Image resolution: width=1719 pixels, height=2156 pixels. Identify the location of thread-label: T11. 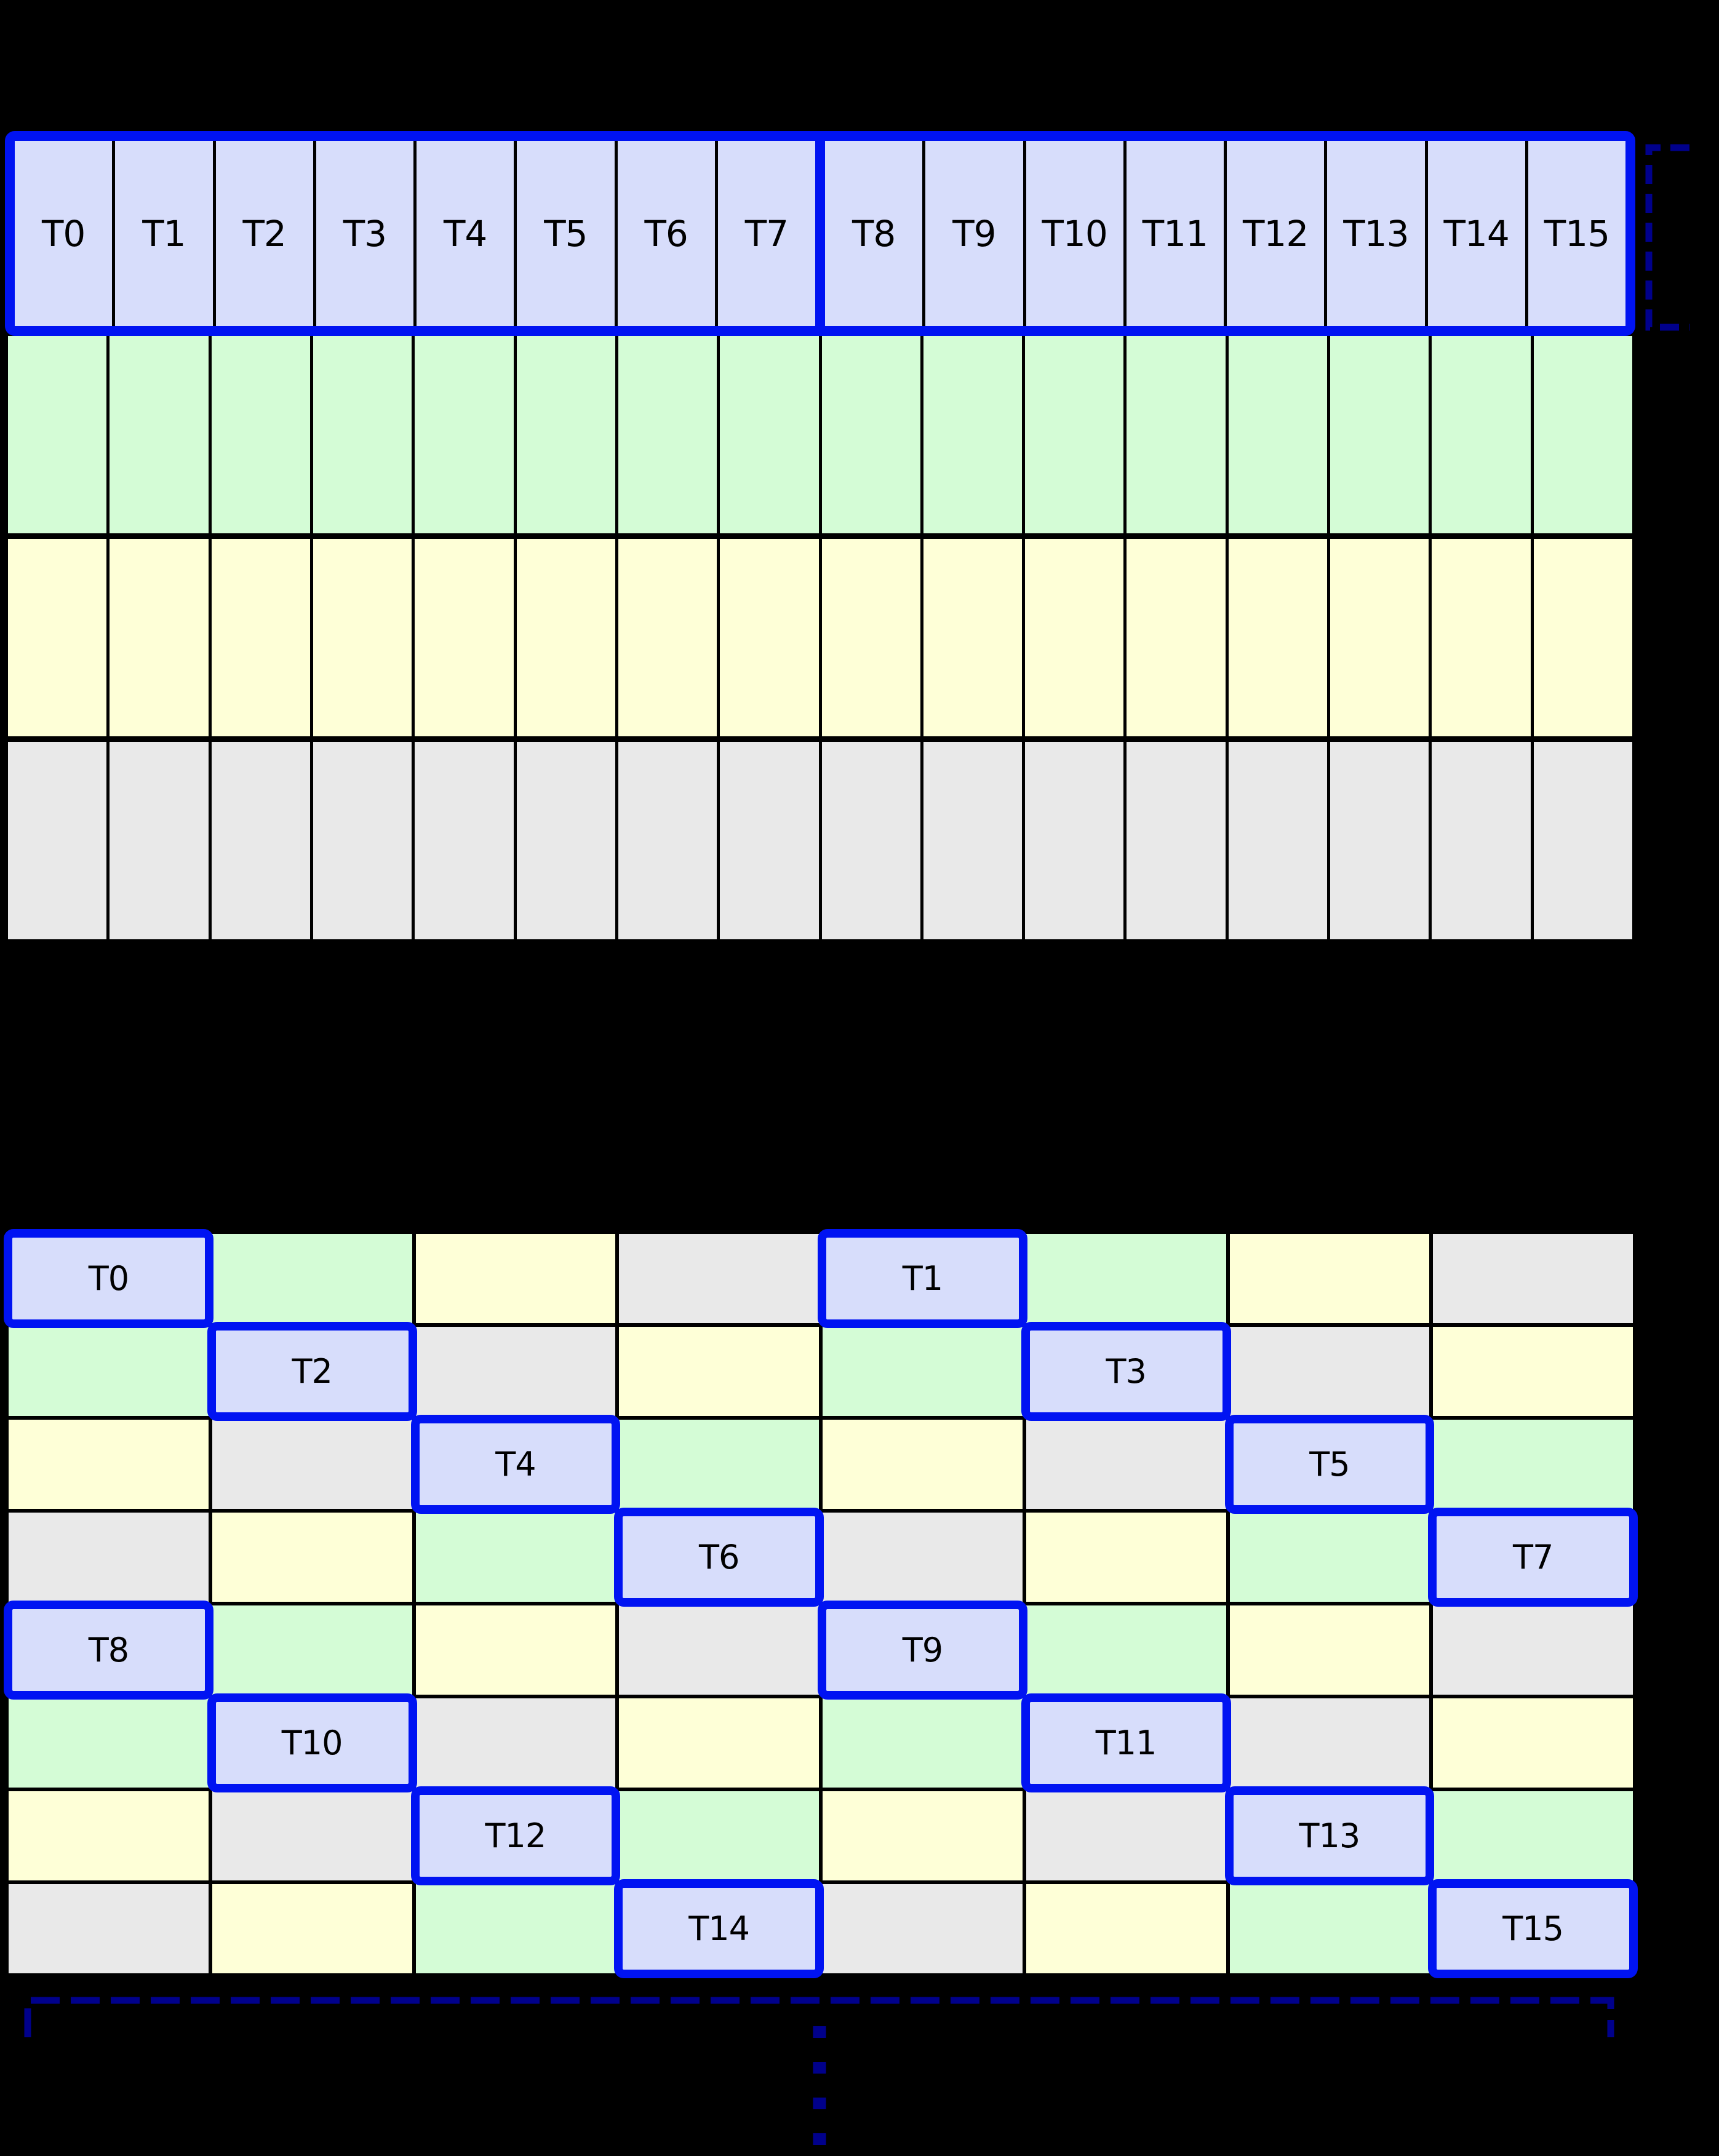
(1126, 1743).